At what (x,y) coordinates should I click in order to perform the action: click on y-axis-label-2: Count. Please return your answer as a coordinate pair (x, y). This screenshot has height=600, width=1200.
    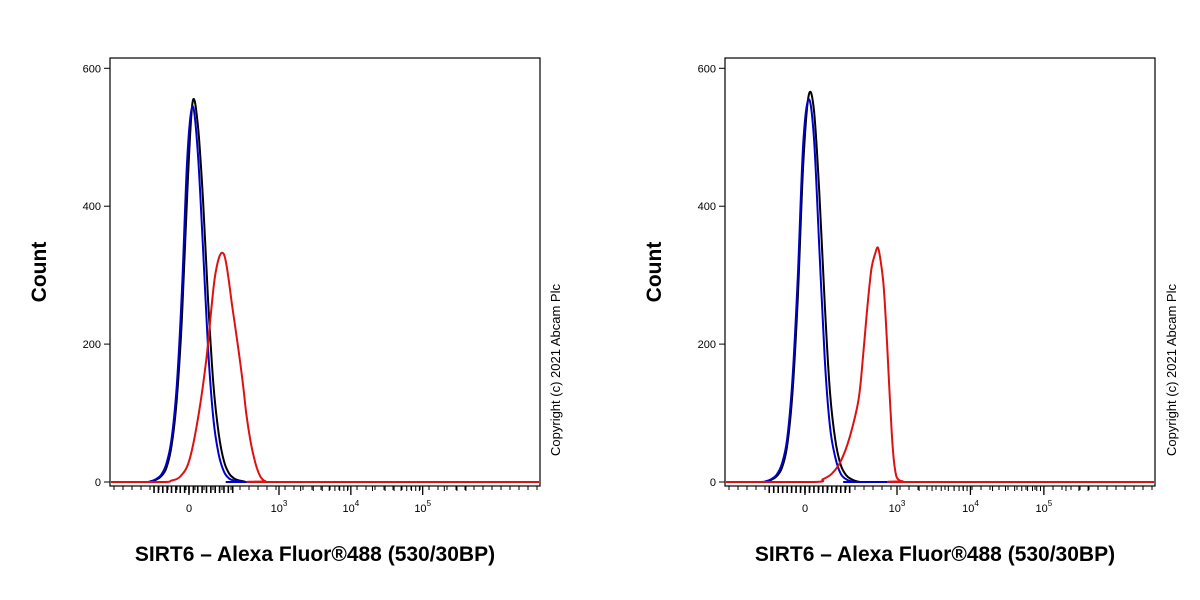
    Looking at the image, I should click on (654, 272).